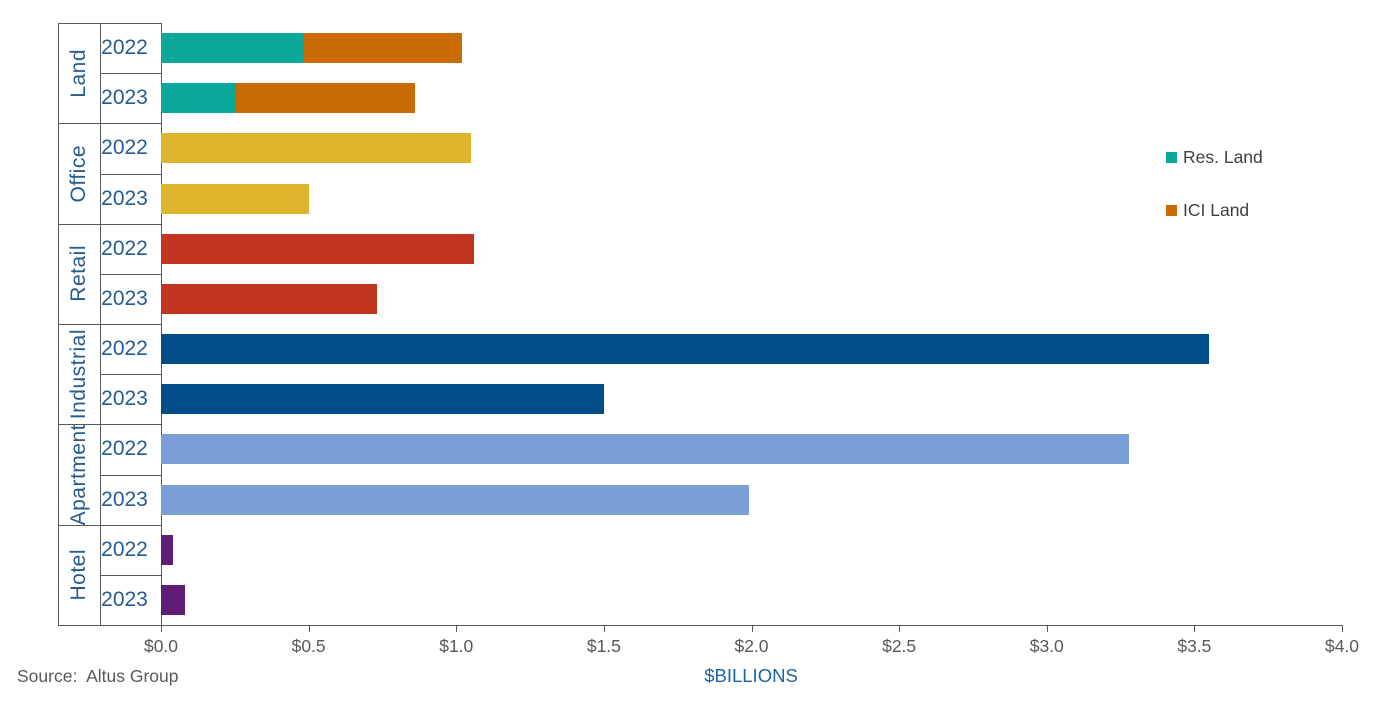 The width and height of the screenshot is (1391, 701). What do you see at coordinates (455, 499) in the screenshot?
I see `bar-segment-apartment-2023-apartment` at bounding box center [455, 499].